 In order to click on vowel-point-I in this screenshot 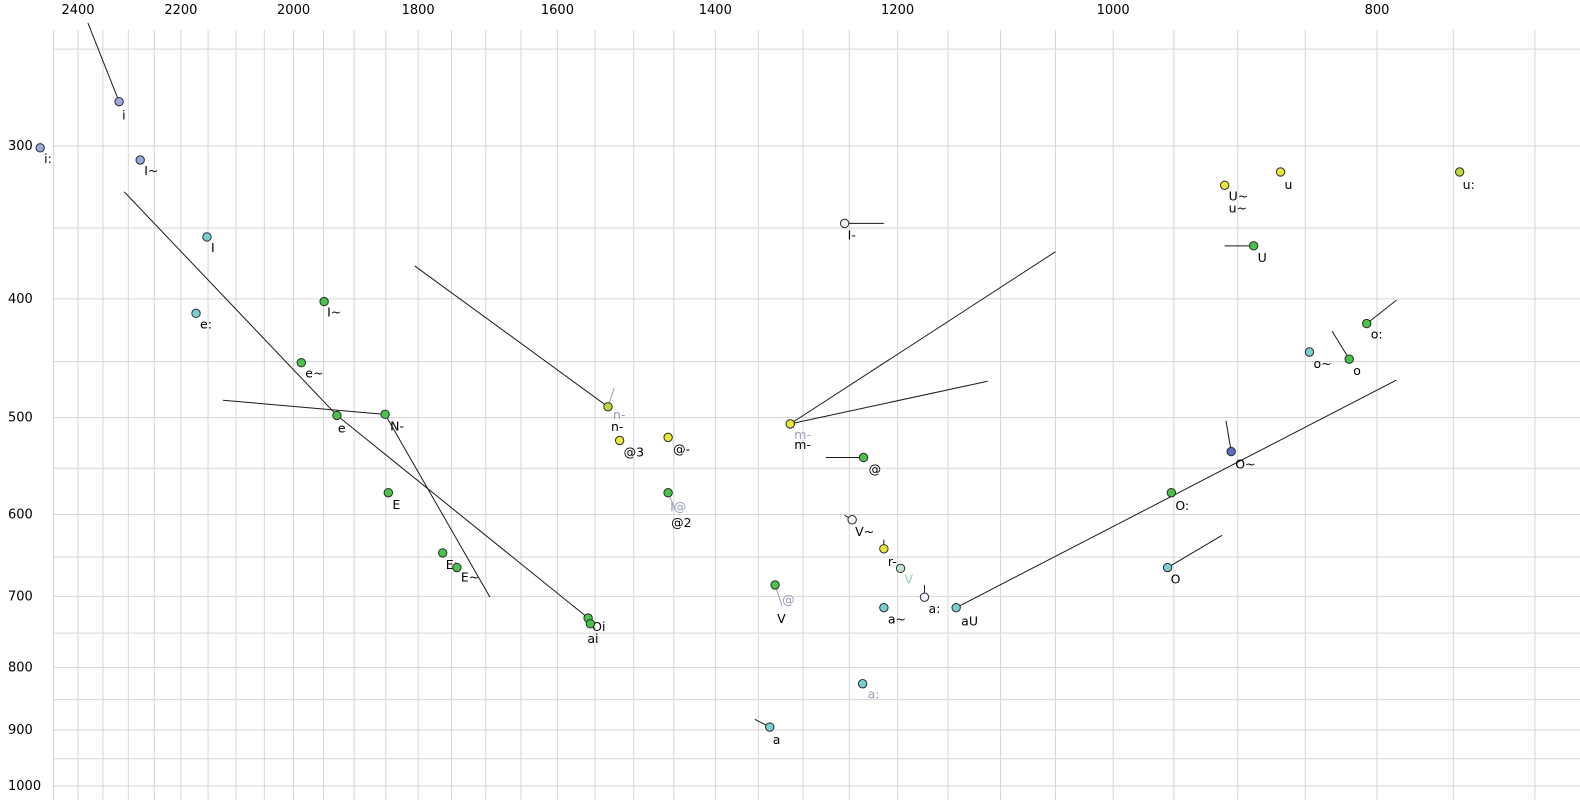, I will do `click(207, 237)`.